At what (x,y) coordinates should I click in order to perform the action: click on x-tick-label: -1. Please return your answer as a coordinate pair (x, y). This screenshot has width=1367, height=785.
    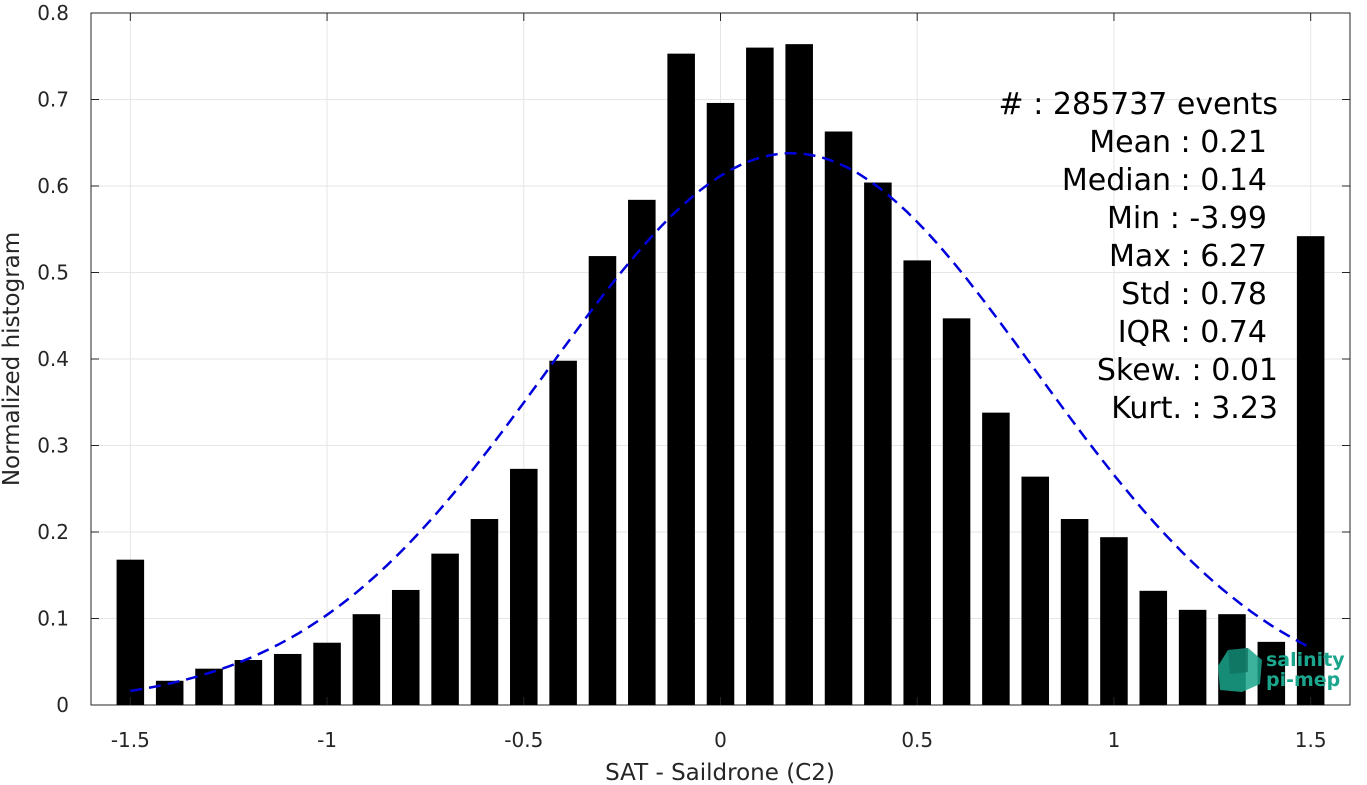
    Looking at the image, I should click on (327, 740).